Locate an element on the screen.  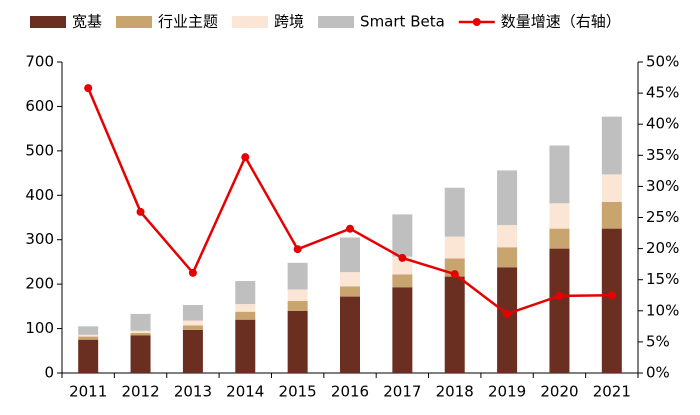
x-tick-label: 2017 is located at coordinates (402, 392).